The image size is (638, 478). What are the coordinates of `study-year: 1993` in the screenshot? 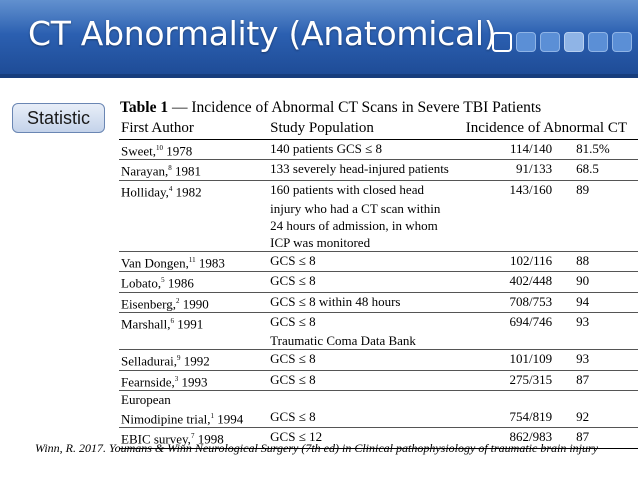 It's located at (193, 381).